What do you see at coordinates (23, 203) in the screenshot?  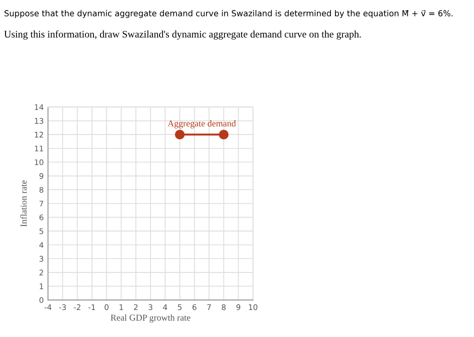 I see `y-axis-title: Inflation rate` at bounding box center [23, 203].